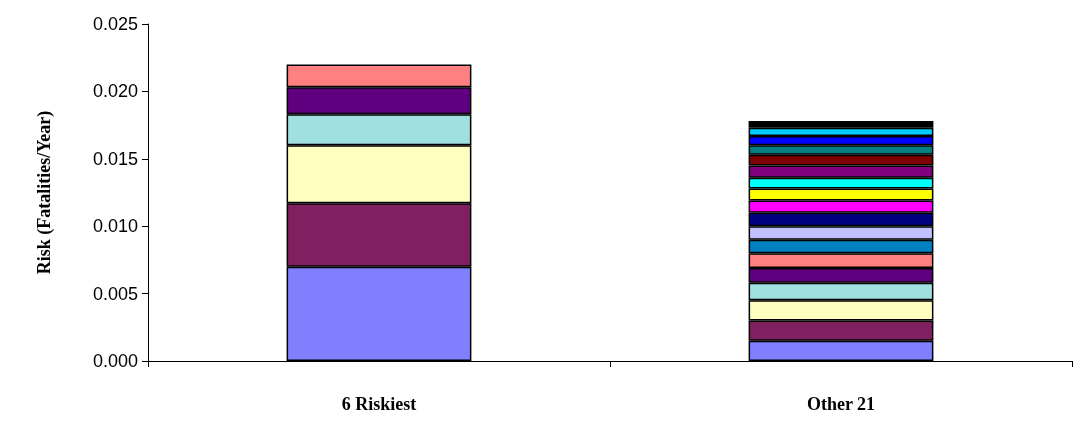 This screenshot has height=432, width=1087. I want to click on y-axis-title: Risk (Fatalities/Year), so click(44, 192).